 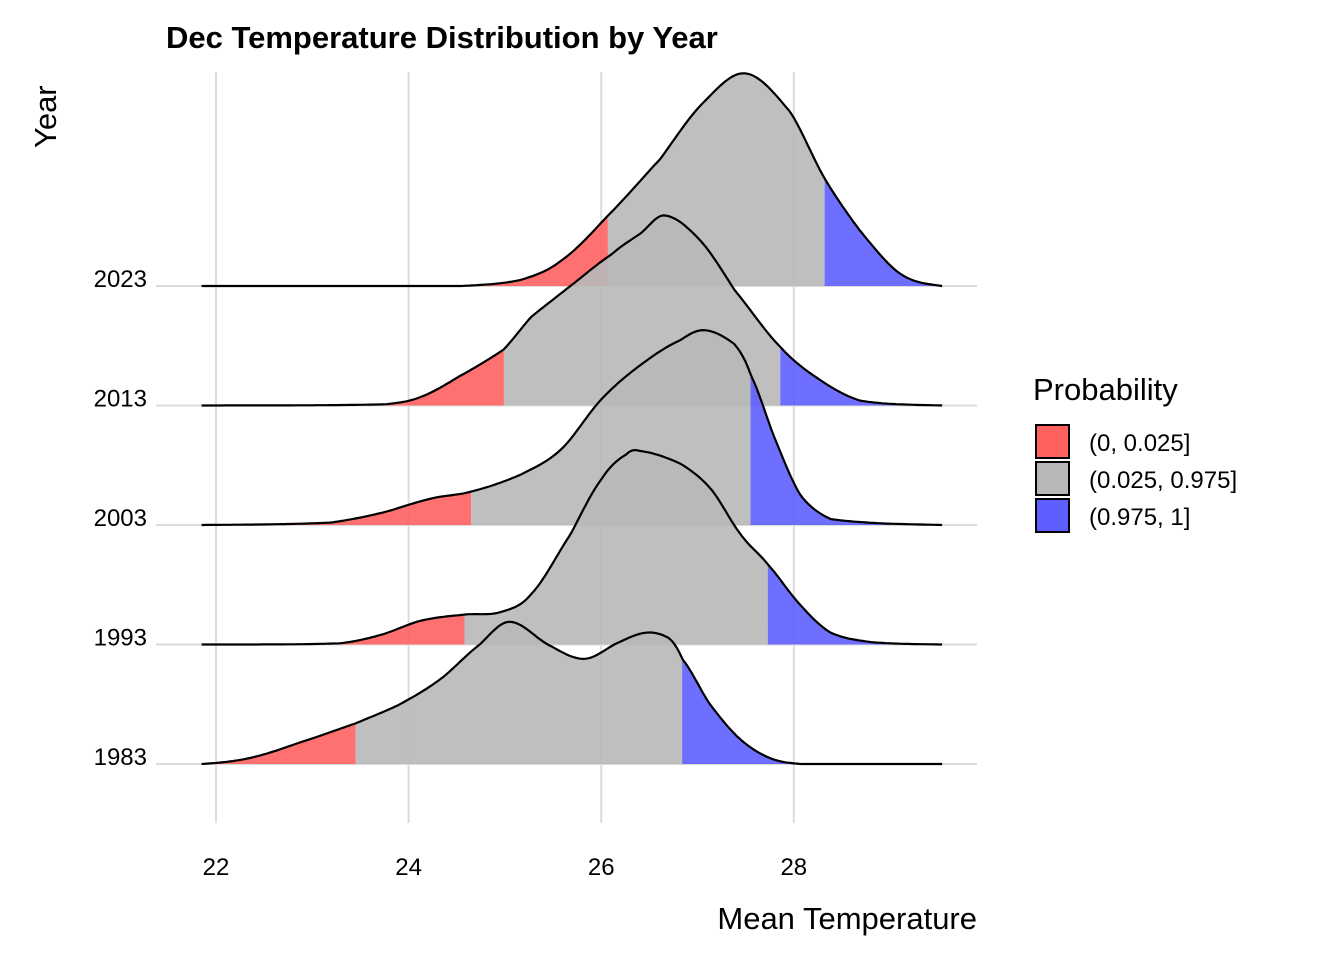 I want to click on legend-label: (0.975, 1], so click(x=1139, y=517).